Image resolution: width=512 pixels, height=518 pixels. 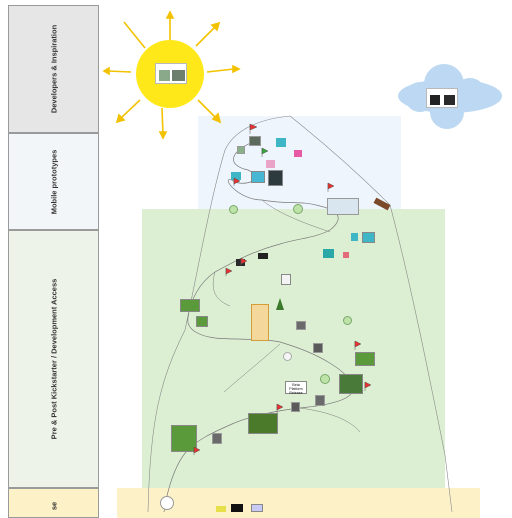 I want to click on sun-rays, so click(x=171, y=75).